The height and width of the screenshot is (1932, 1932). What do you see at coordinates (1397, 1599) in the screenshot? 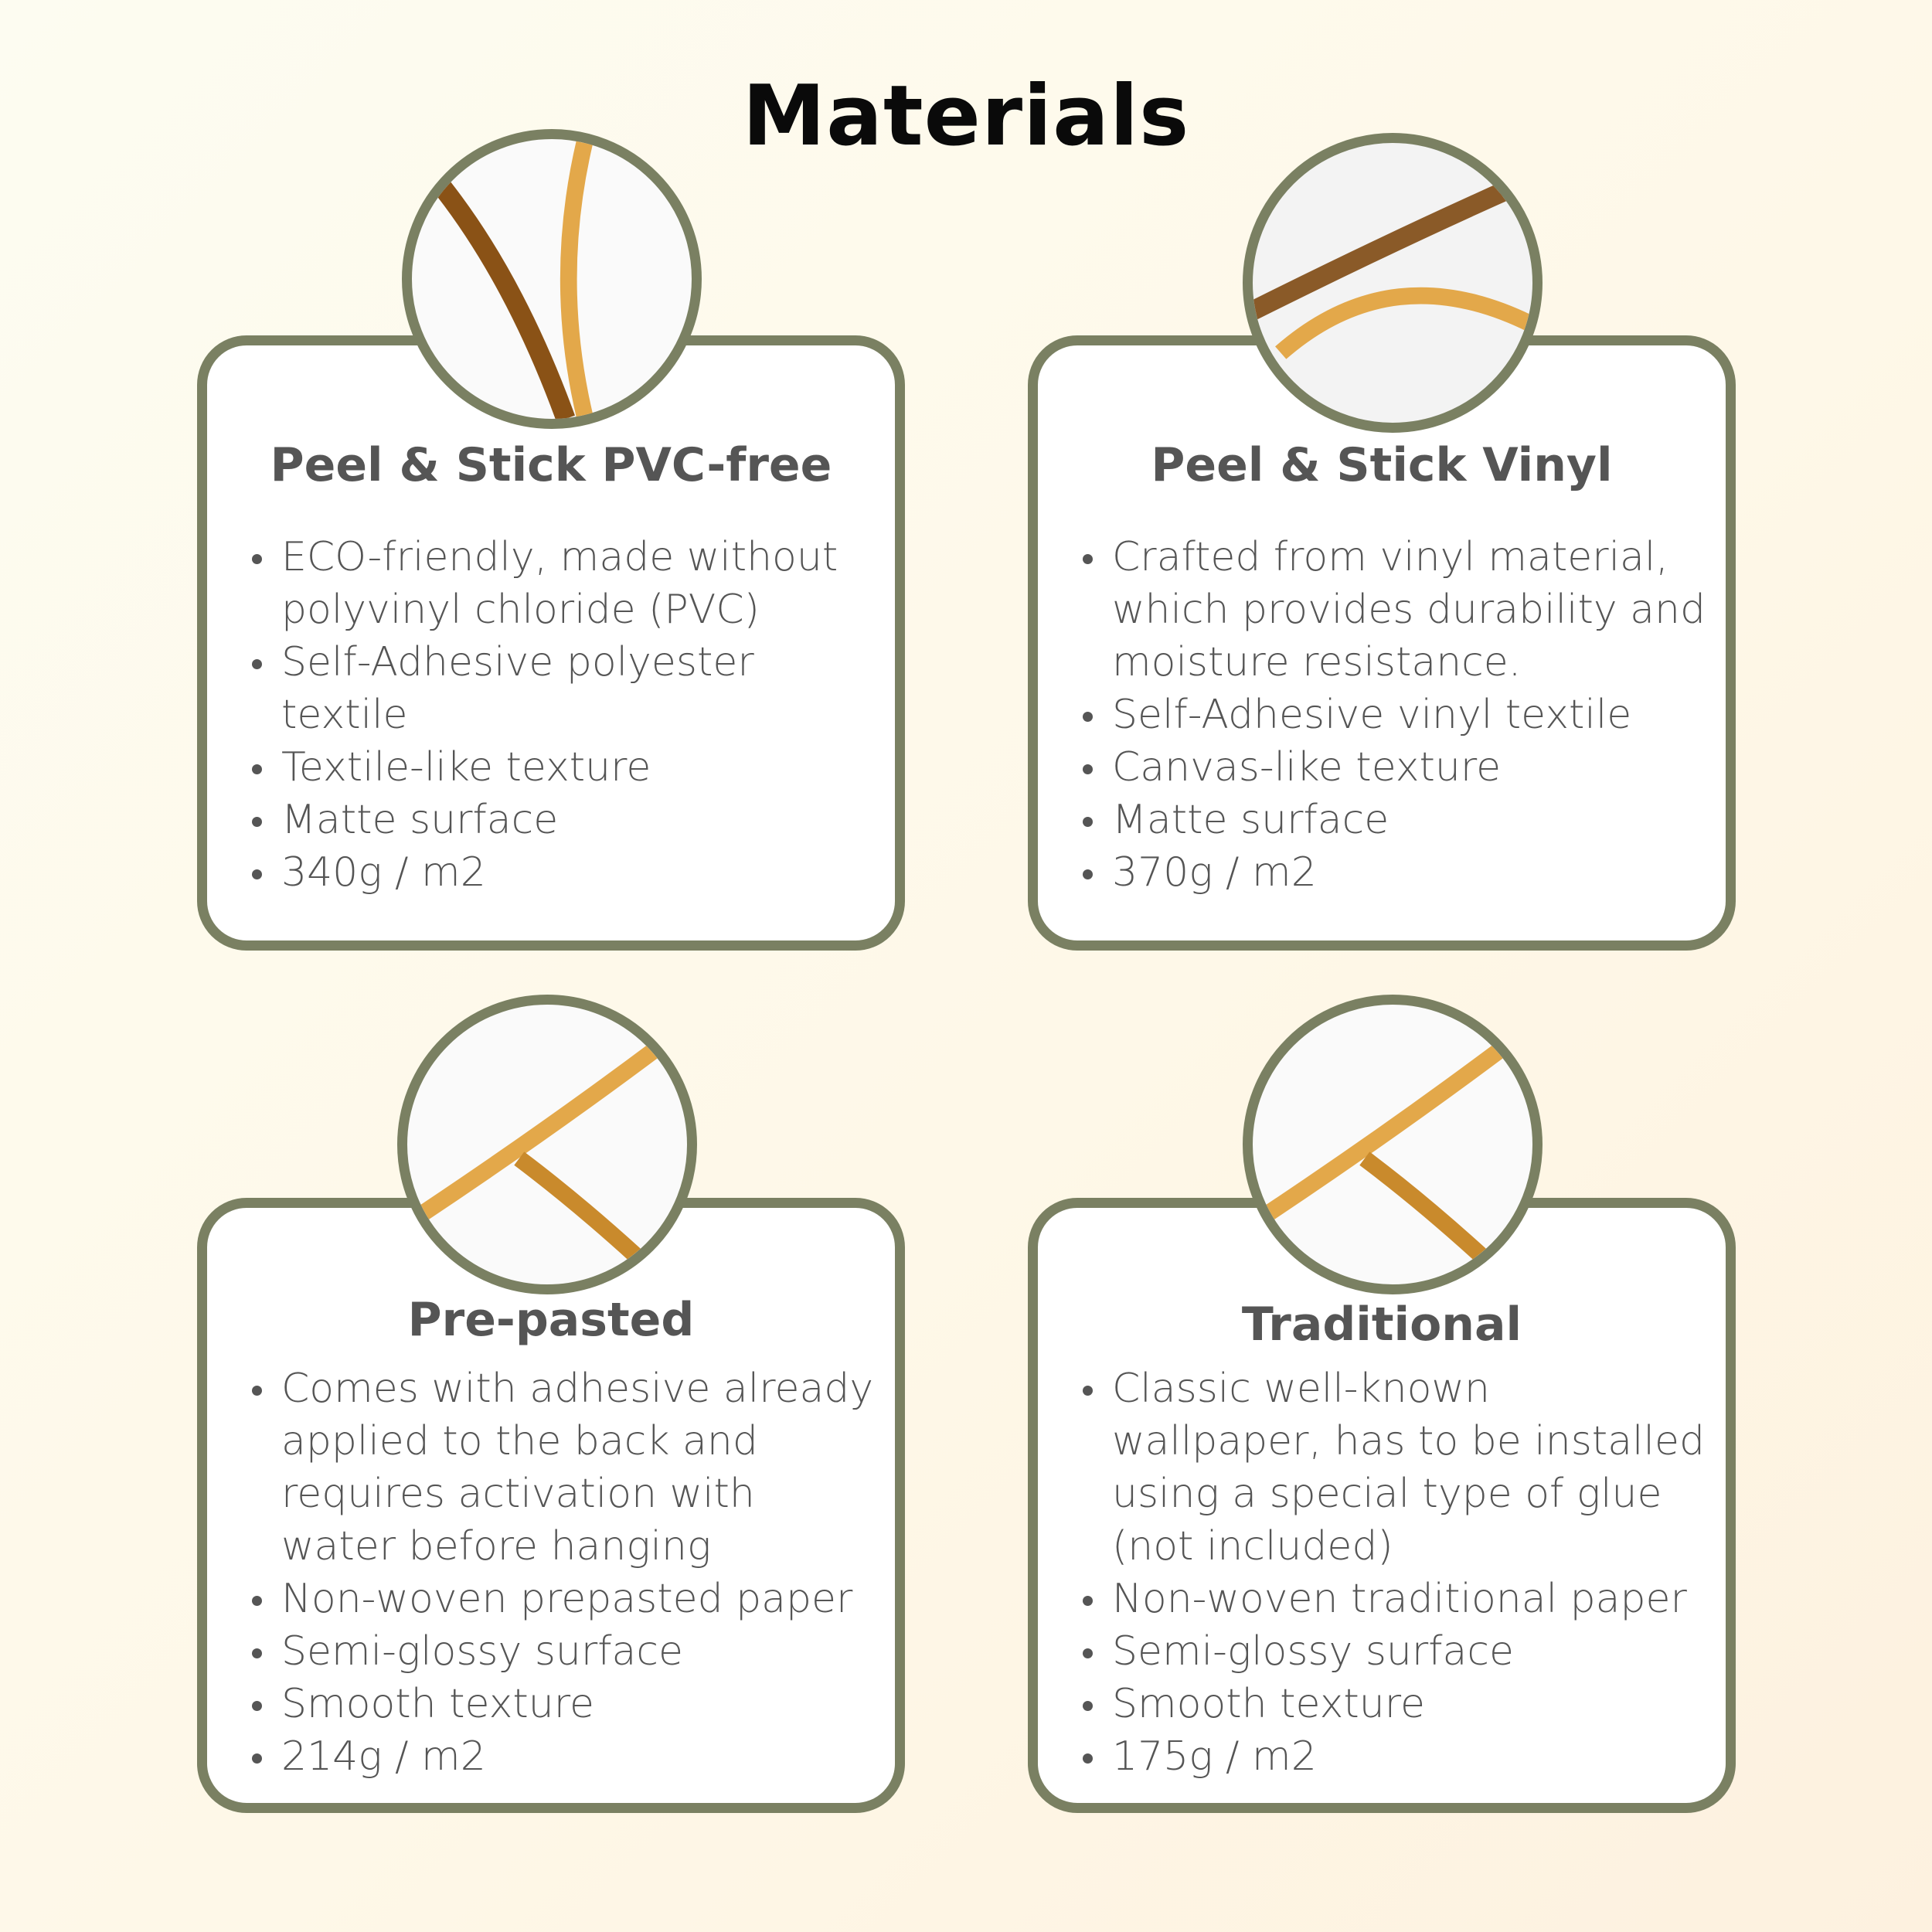
I see `list-item: Non-woven traditional paper` at bounding box center [1397, 1599].